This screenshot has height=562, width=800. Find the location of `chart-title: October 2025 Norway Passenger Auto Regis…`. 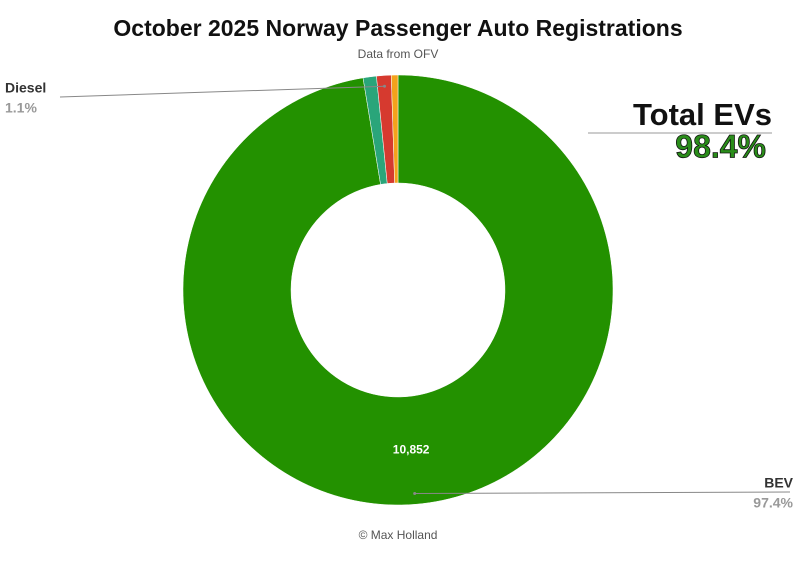

chart-title: October 2025 Norway Passenger Auto Regis… is located at coordinates (397, 28).